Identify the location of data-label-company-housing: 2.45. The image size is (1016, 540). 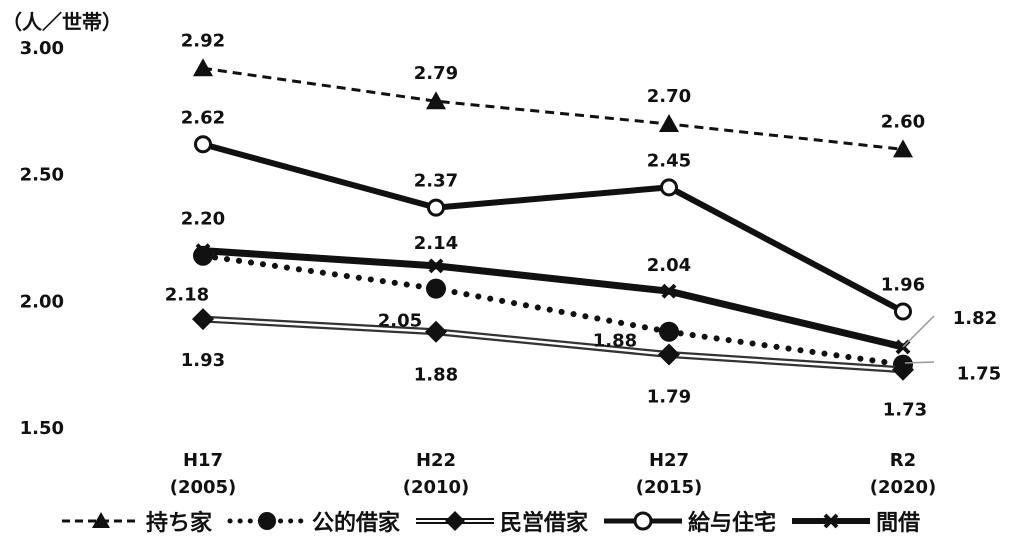
(669, 160).